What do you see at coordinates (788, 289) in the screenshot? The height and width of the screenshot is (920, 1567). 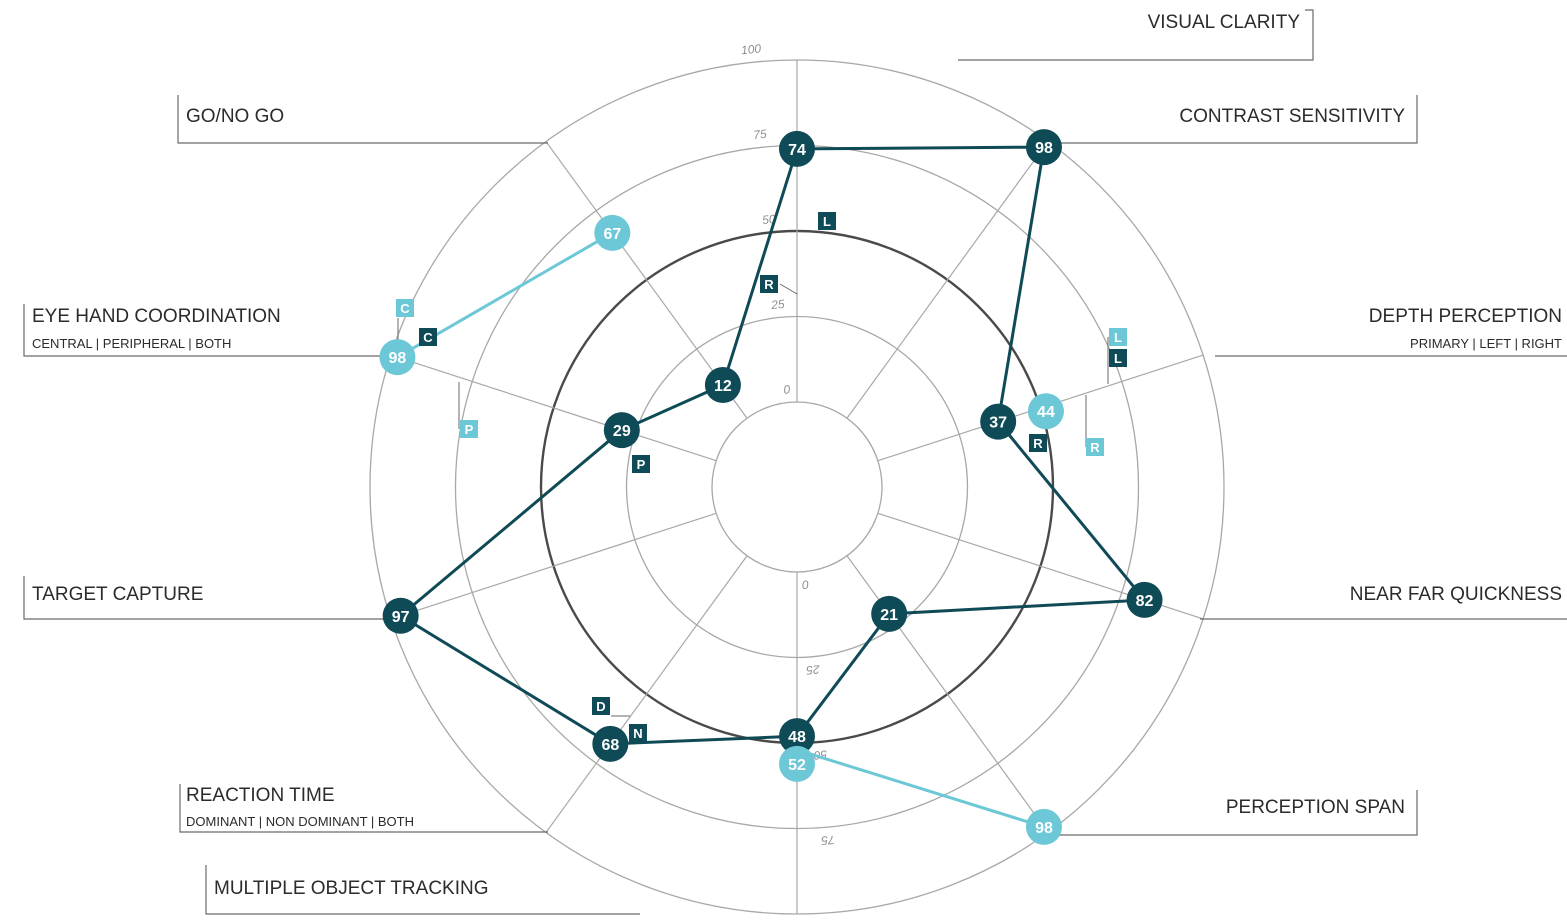 I see `marker-leader` at bounding box center [788, 289].